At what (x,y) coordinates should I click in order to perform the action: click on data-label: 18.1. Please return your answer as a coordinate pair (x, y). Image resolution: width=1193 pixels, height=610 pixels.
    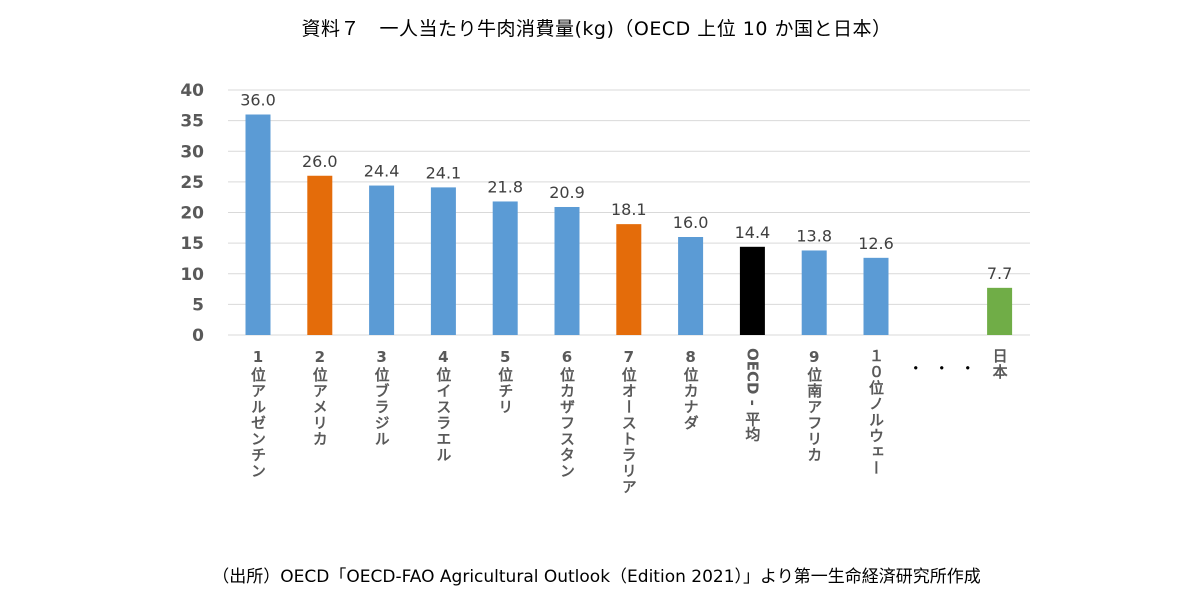
    Looking at the image, I should click on (629, 209).